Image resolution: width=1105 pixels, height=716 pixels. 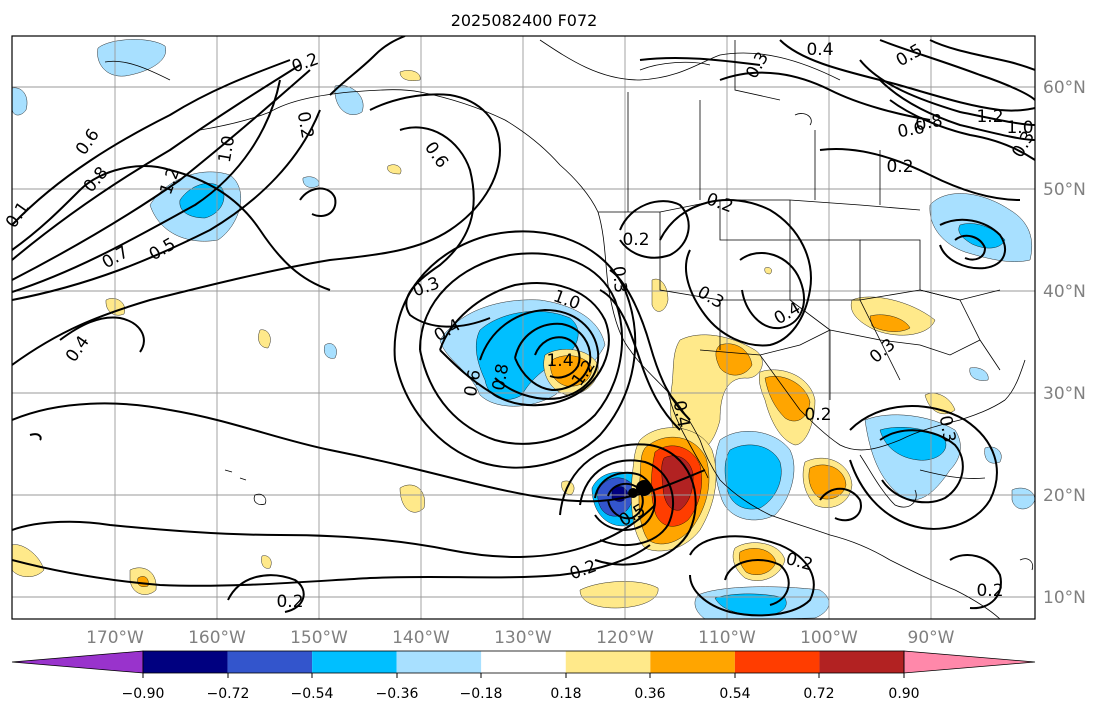 I want to click on longitude-label: 110°W, so click(x=727, y=638).